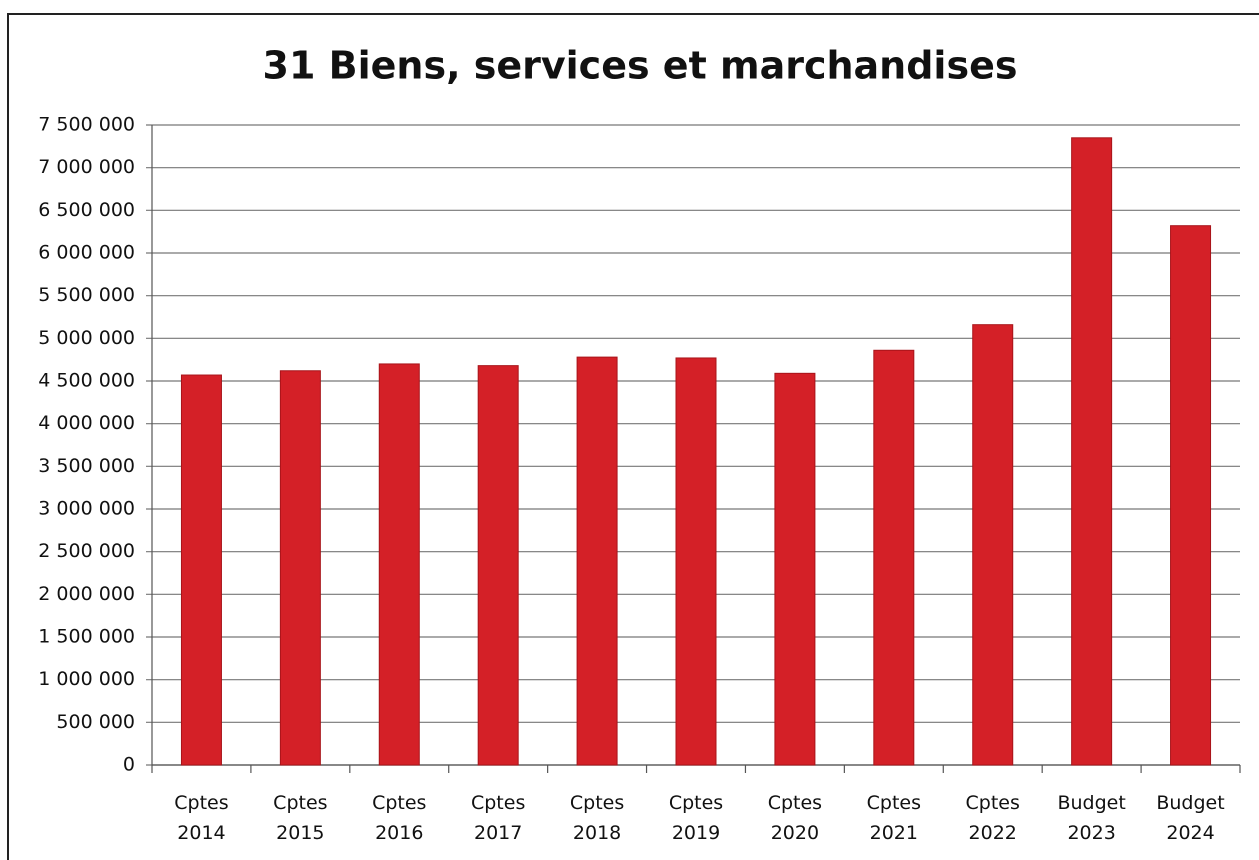 This screenshot has height=860, width=1259. Describe the element at coordinates (86, 594) in the screenshot. I see `y-tick-label: 2 000 000` at that location.